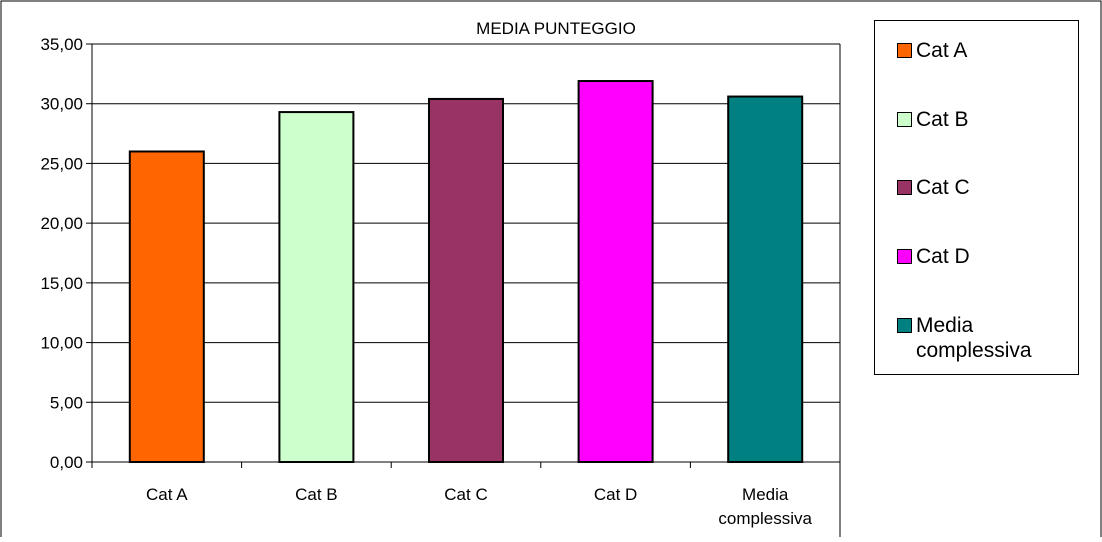  Describe the element at coordinates (61, 104) in the screenshot. I see `y-tick-label: 30,00` at that location.